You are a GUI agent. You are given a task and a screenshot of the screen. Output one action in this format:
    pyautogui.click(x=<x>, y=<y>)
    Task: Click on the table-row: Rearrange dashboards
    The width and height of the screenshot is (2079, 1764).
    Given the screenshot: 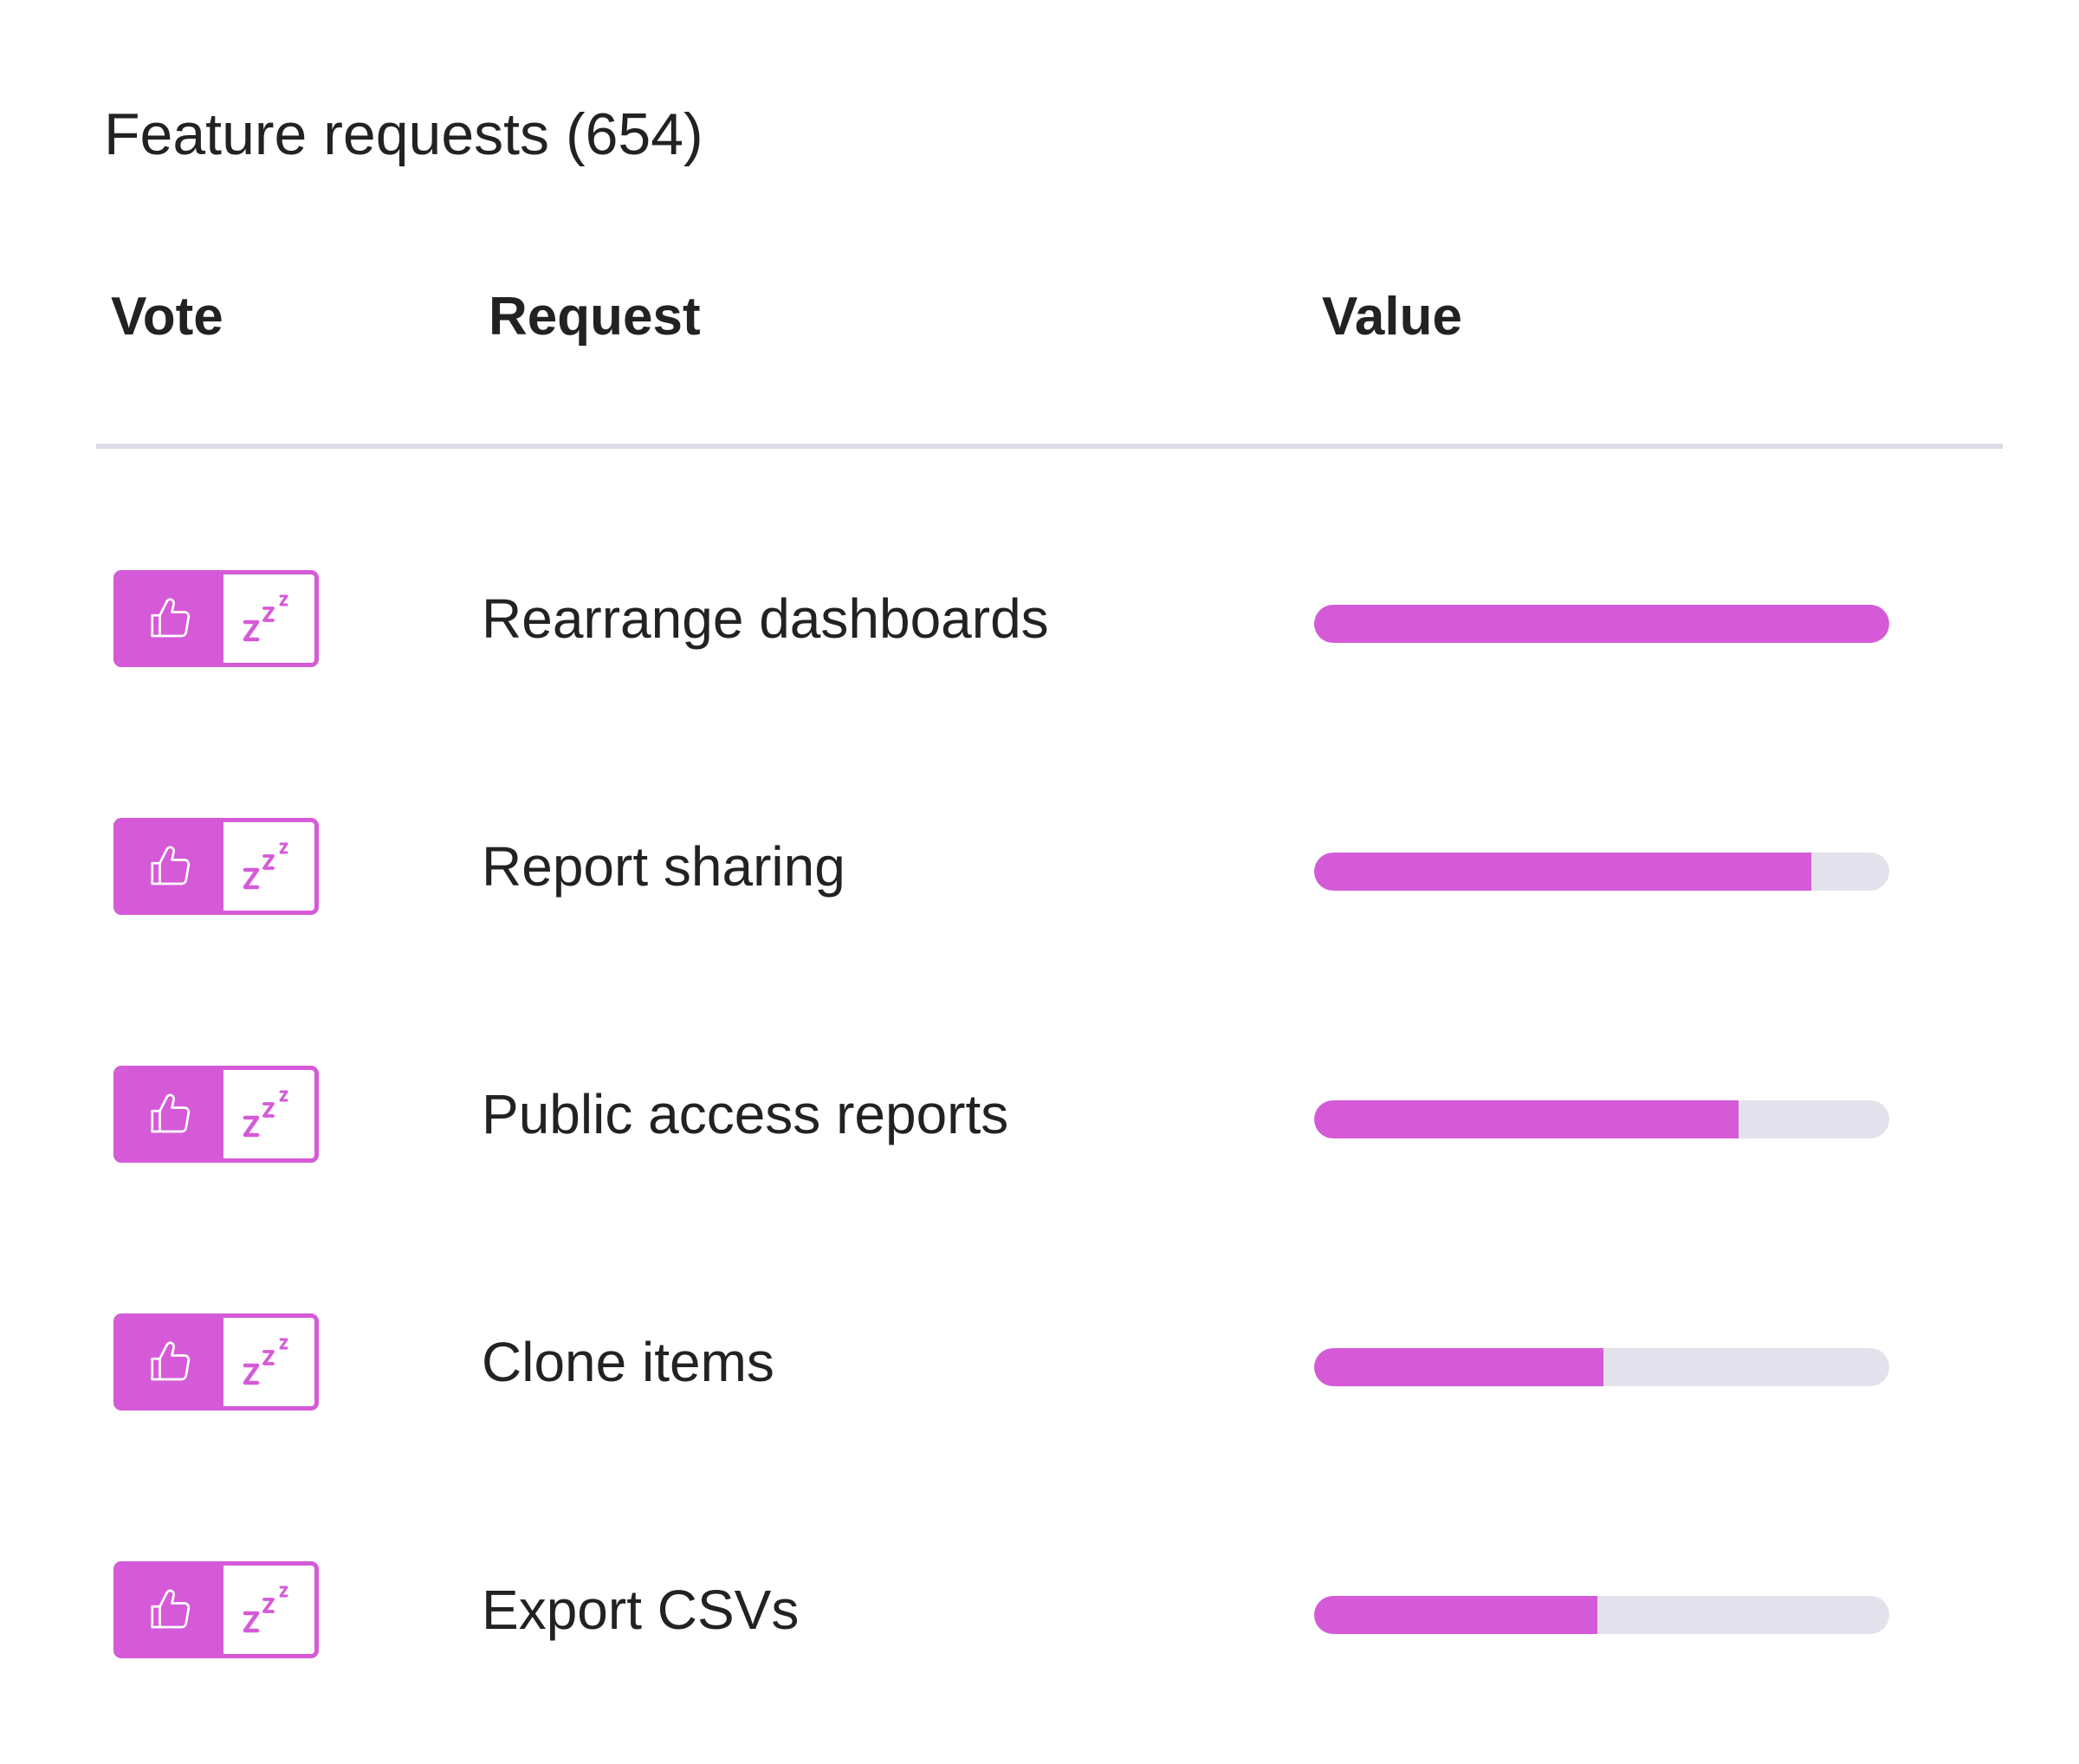 What is the action you would take?
    pyautogui.click(x=1039, y=618)
    